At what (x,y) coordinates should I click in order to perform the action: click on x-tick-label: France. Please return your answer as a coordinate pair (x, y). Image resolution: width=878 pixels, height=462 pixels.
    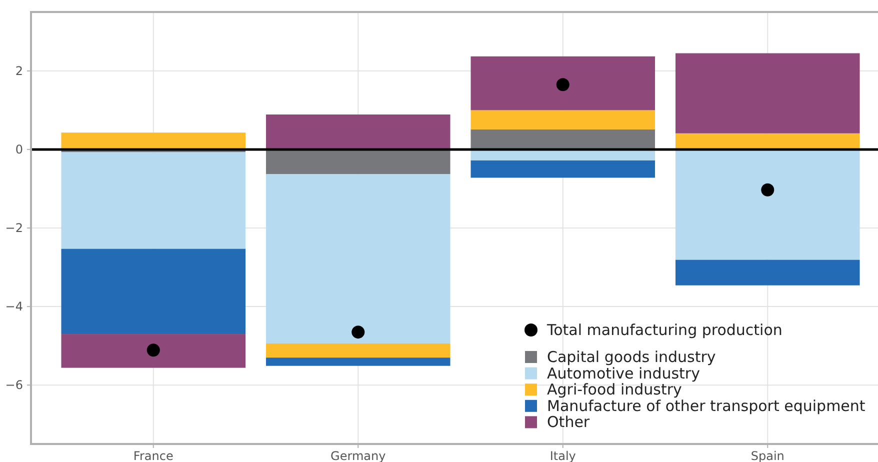
    Looking at the image, I should click on (153, 455).